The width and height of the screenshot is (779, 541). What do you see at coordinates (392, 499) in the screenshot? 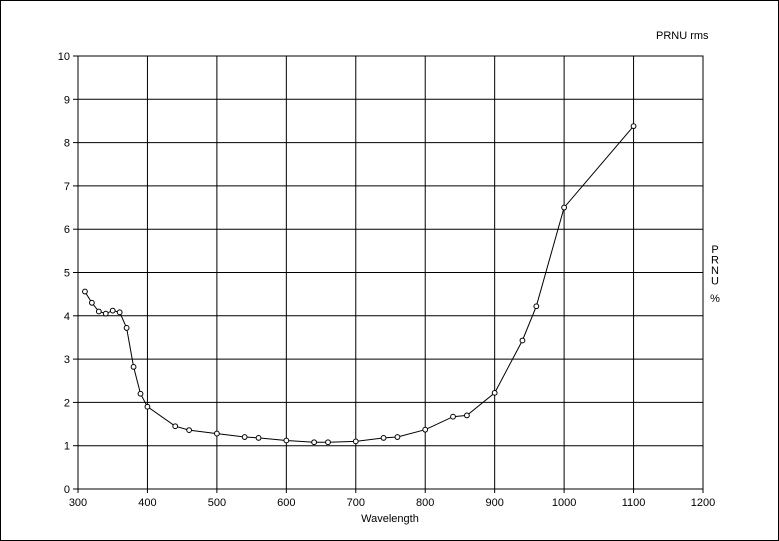
I see `x-axis-ticks: 300 400 500 600 700 800 900 1000 1100 1200` at bounding box center [392, 499].